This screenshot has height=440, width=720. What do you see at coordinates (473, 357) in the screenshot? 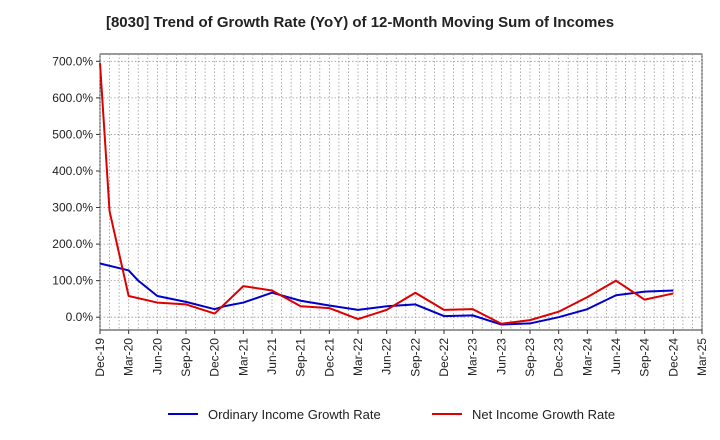
I see `x-tick-label: Mar-23` at bounding box center [473, 357].